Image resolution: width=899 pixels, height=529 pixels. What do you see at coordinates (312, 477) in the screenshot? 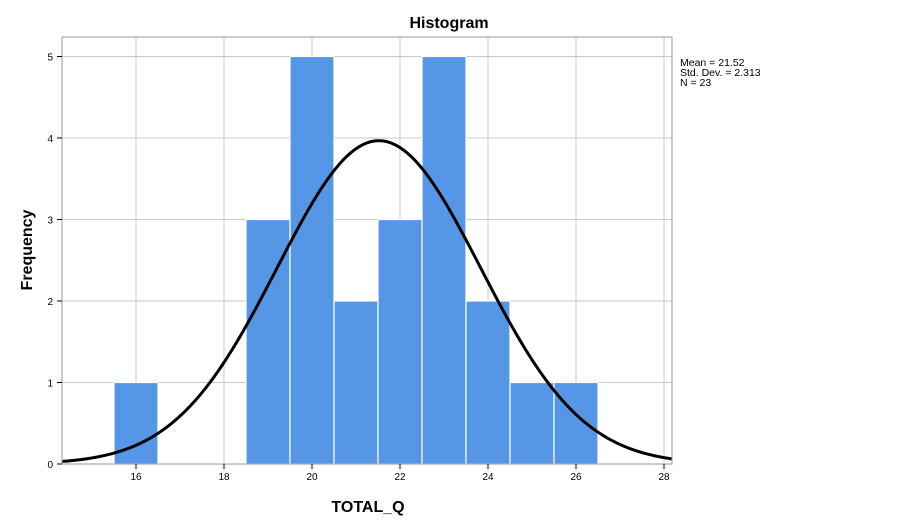
I see `x-tick-label-20: 20` at bounding box center [312, 477].